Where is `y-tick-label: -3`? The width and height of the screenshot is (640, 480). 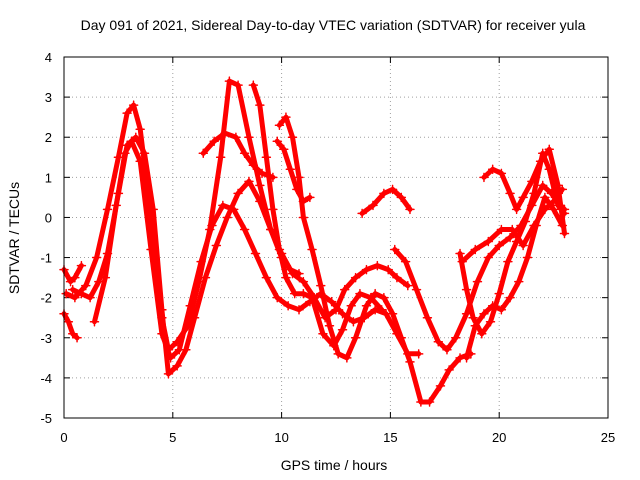 y-tick-label: -3 is located at coordinates (46, 338).